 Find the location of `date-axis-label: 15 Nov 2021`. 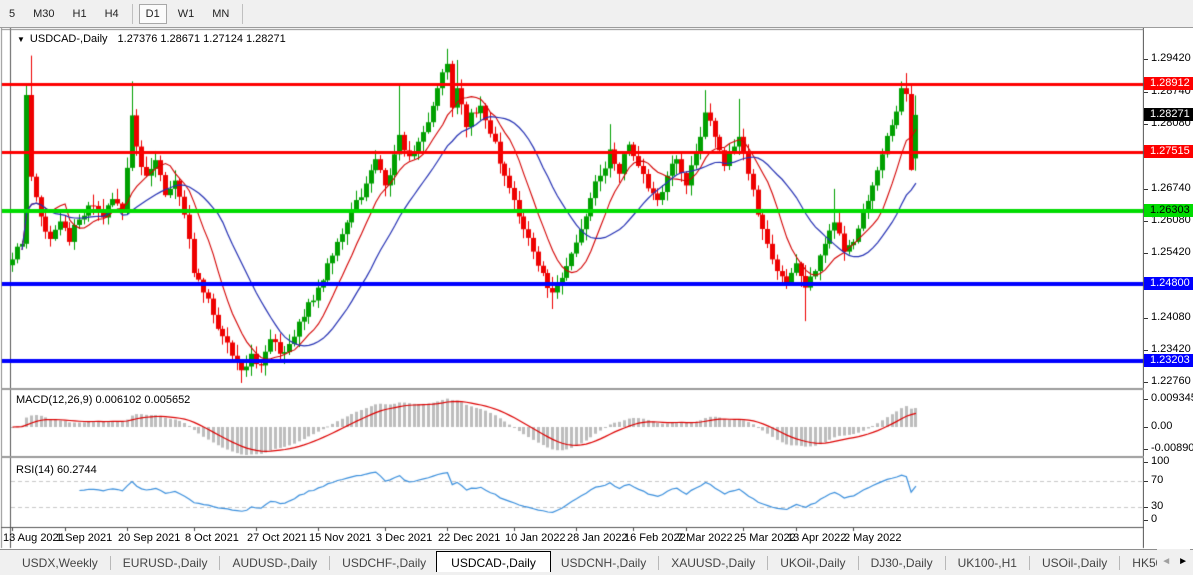

date-axis-label: 15 Nov 2021 is located at coordinates (340, 538).